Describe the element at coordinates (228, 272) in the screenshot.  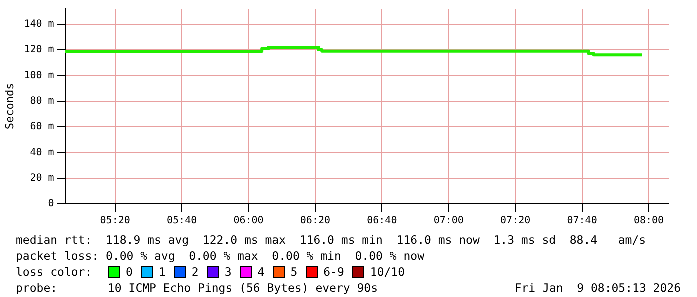
I see `text: 3` at that location.